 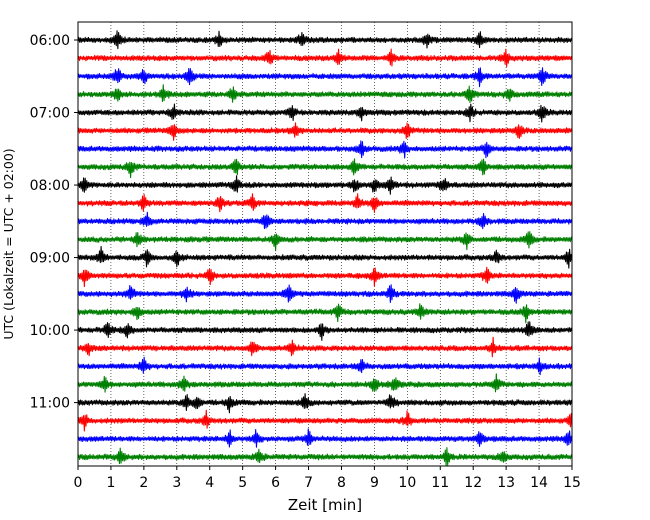 What do you see at coordinates (143, 483) in the screenshot?
I see `x-tick-label: 2` at bounding box center [143, 483].